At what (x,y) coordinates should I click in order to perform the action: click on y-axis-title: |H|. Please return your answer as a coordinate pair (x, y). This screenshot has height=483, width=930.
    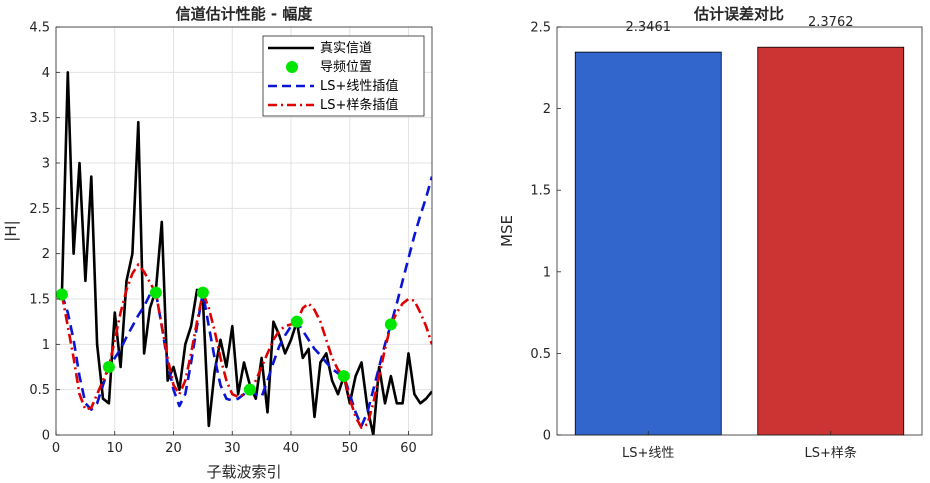
    Looking at the image, I should click on (11, 230).